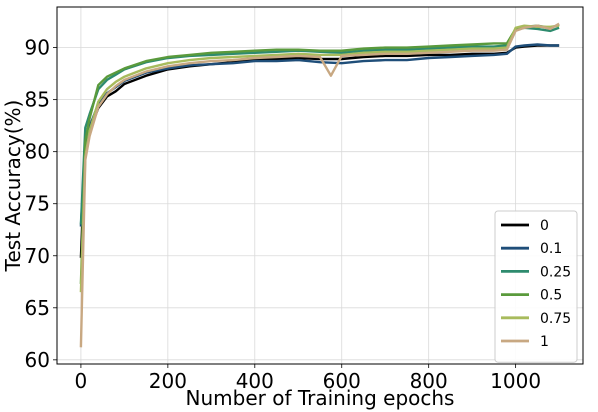 The height and width of the screenshot is (412, 598). I want to click on legend-label: 1, so click(544, 342).